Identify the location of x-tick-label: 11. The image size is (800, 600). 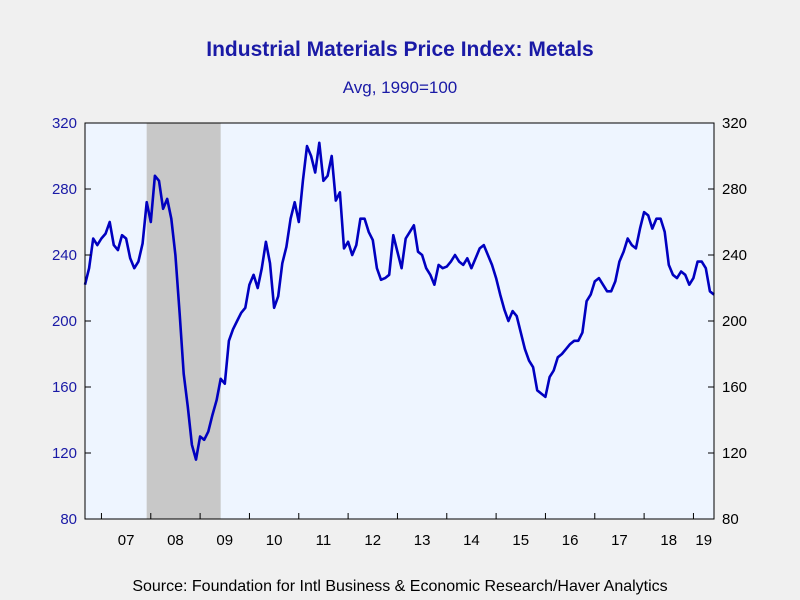
(324, 540).